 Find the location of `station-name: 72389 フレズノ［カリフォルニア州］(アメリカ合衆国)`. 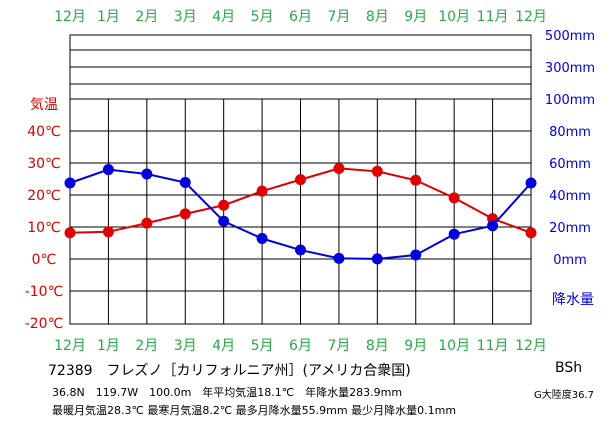

station-name: 72389 フレズノ［カリフォルニア州］(アメリカ合衆国) is located at coordinates (229, 371).